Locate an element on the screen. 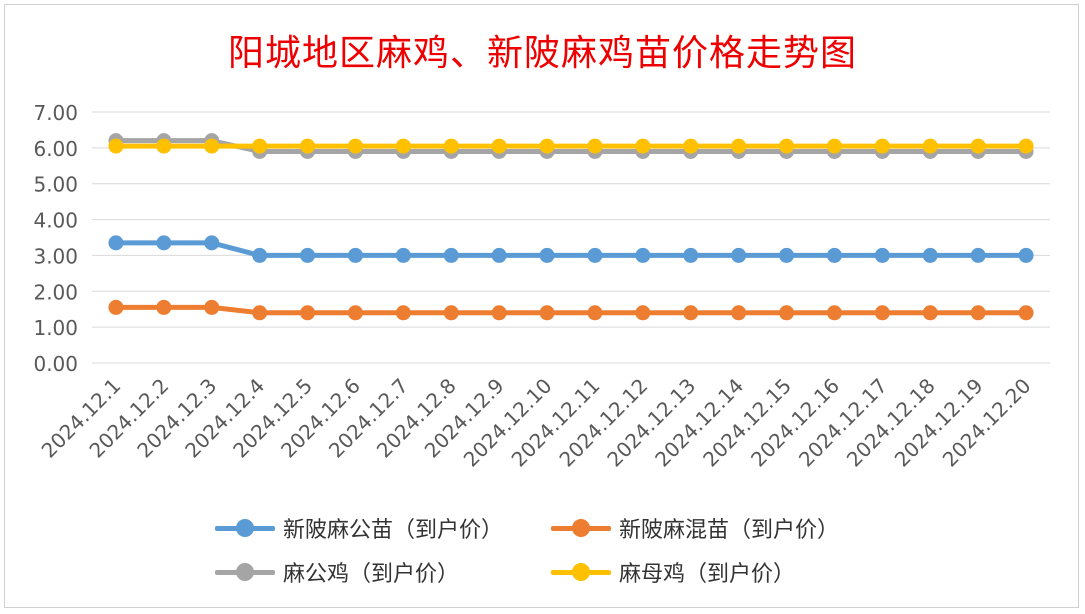 The height and width of the screenshot is (614, 1085). legend-item-series-3: 麻公鸡（到户价） is located at coordinates (337, 572).